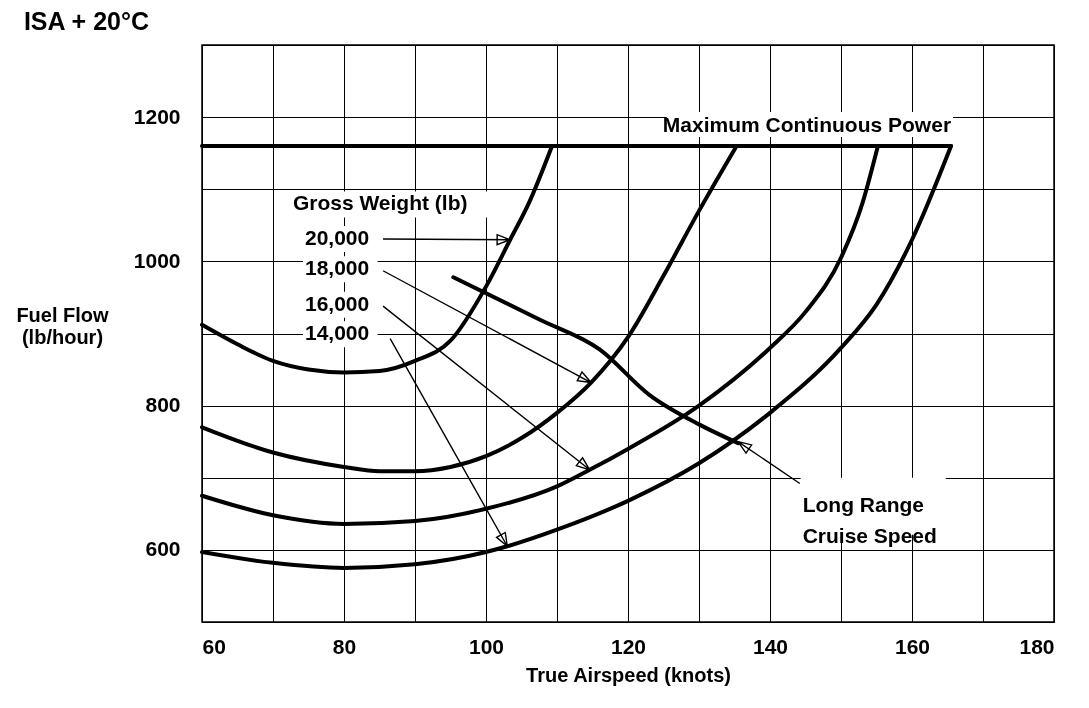 Image resolution: width=1089 pixels, height=708 pixels. Describe the element at coordinates (380, 203) in the screenshot. I see `annotation: Gross Weight (lb)` at that location.